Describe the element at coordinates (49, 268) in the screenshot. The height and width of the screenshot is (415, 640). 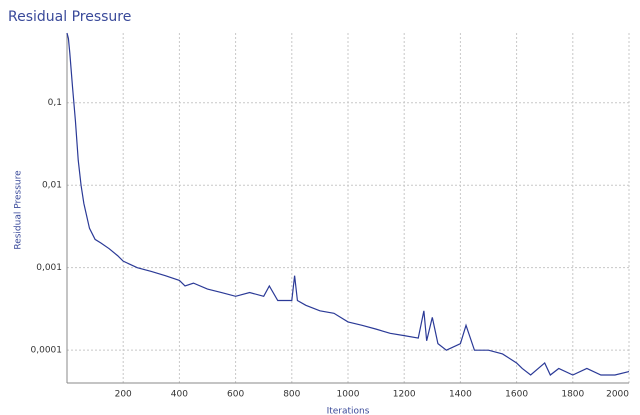
I see `y-tick-label: 0,001` at that location.